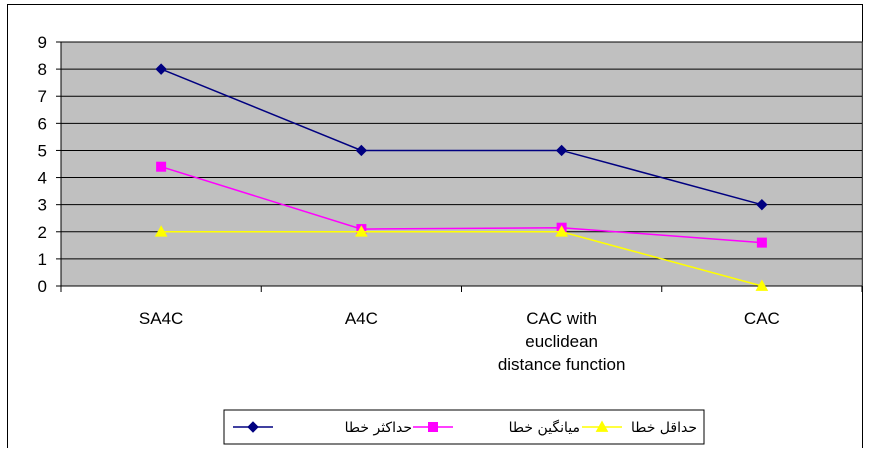 This screenshot has width=869, height=452. I want to click on legend-label: میانگین خطا, so click(544, 427).